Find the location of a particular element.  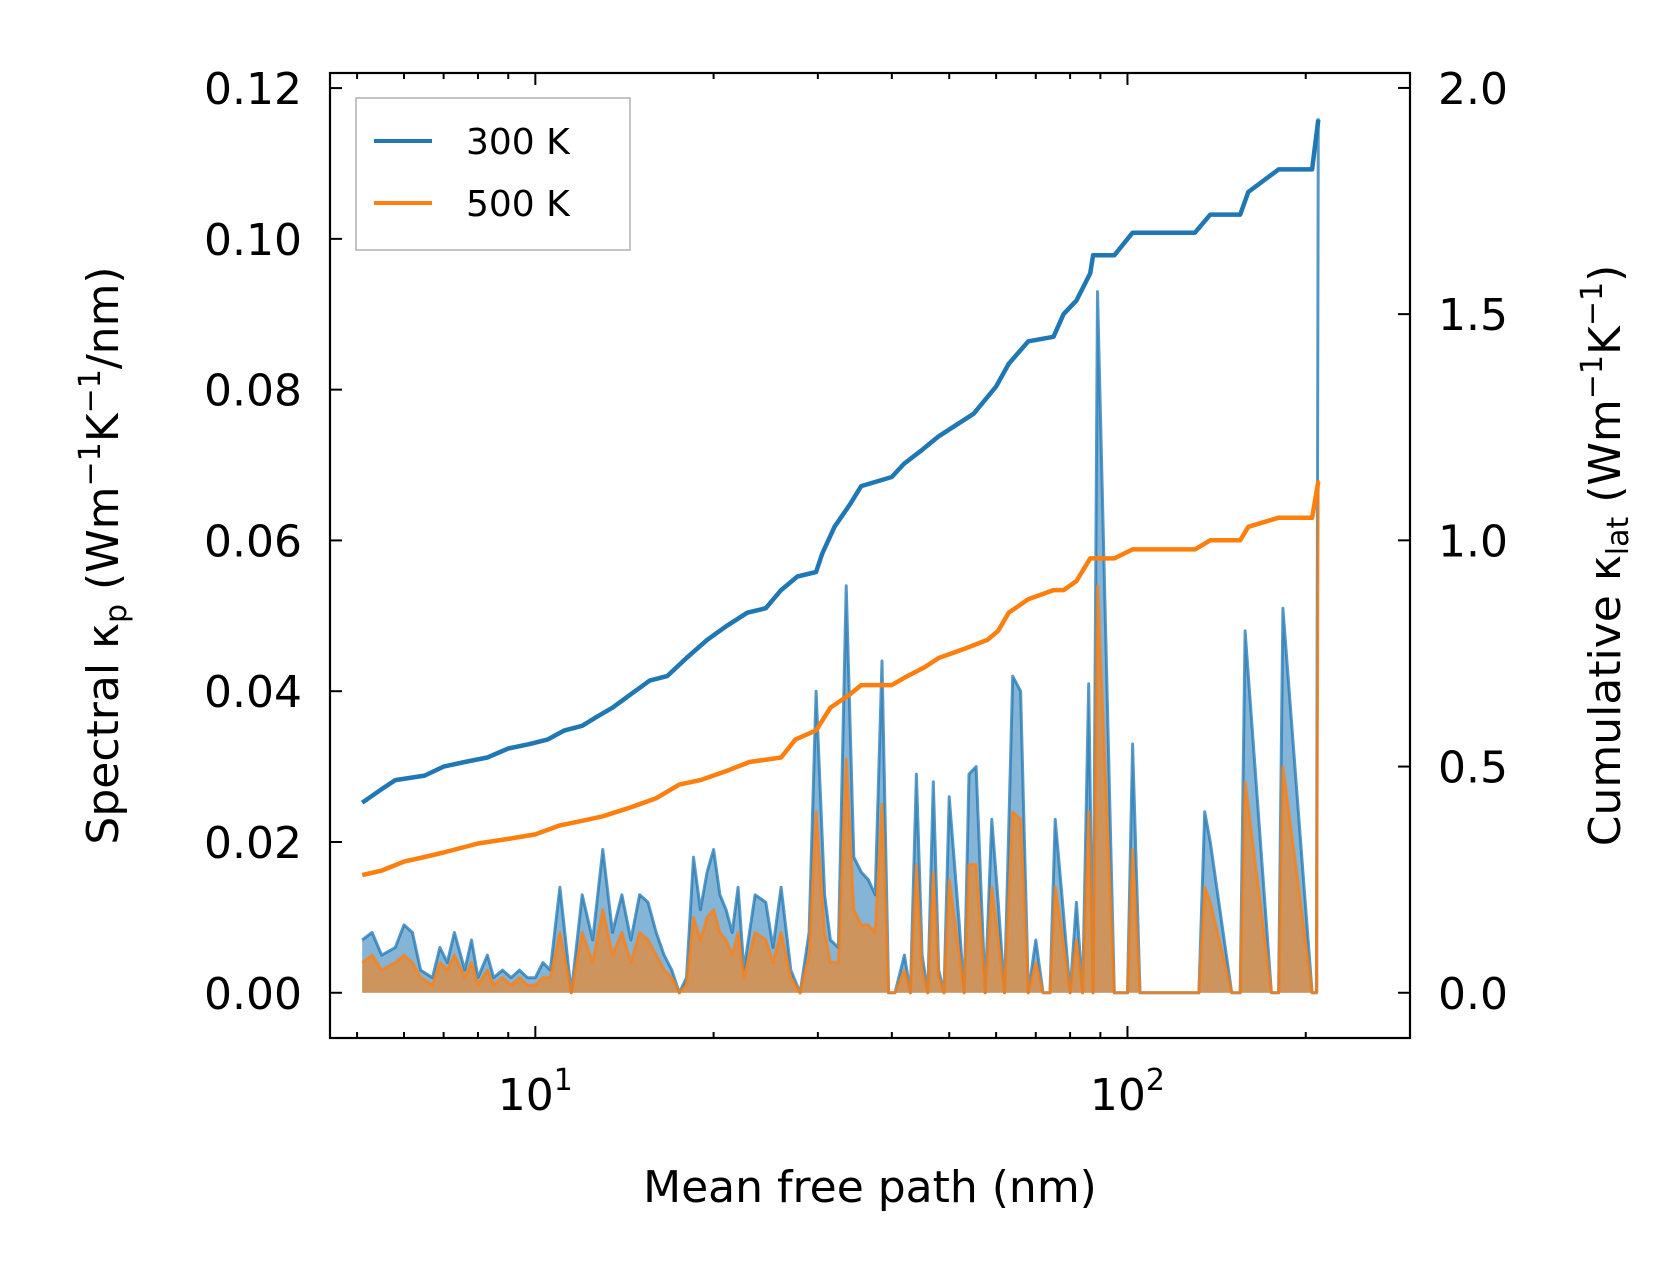

y-left-tick-label: 0.10 is located at coordinates (253, 240).